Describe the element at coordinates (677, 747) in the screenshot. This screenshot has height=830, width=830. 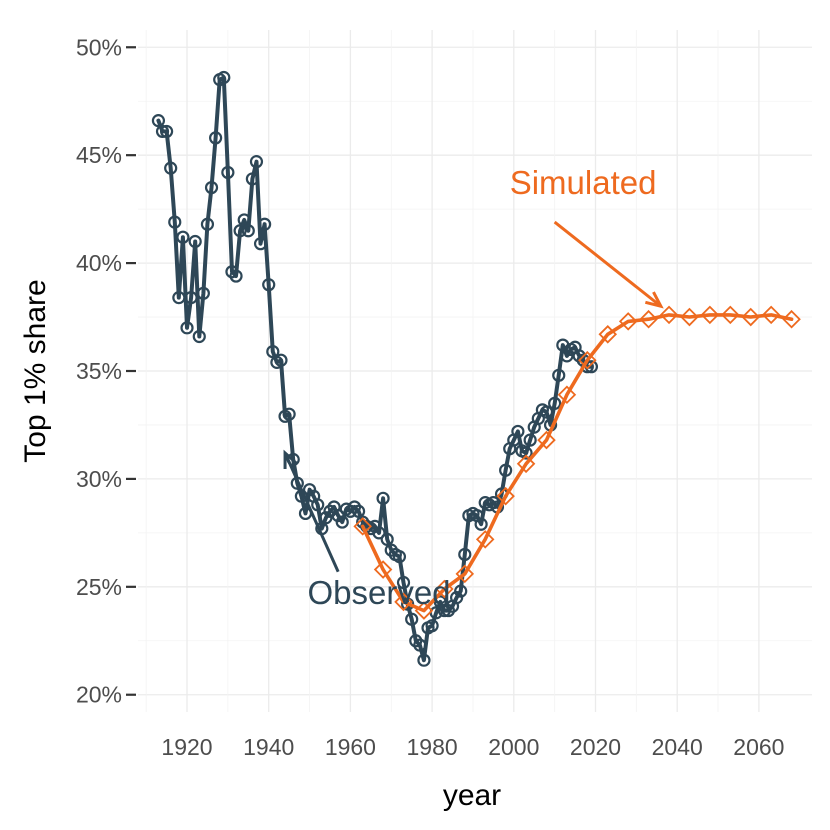
I see `x-tick-label: 2040` at that location.